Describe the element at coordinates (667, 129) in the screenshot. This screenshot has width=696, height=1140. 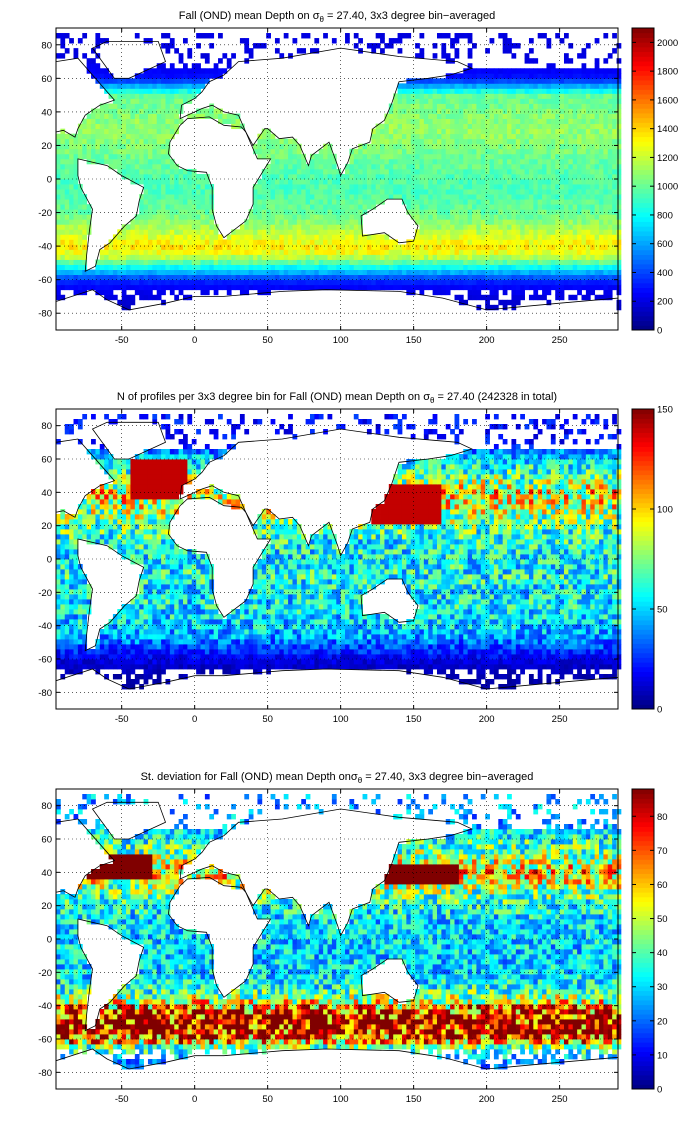
I see `colorbar-tick-label: 1400` at that location.